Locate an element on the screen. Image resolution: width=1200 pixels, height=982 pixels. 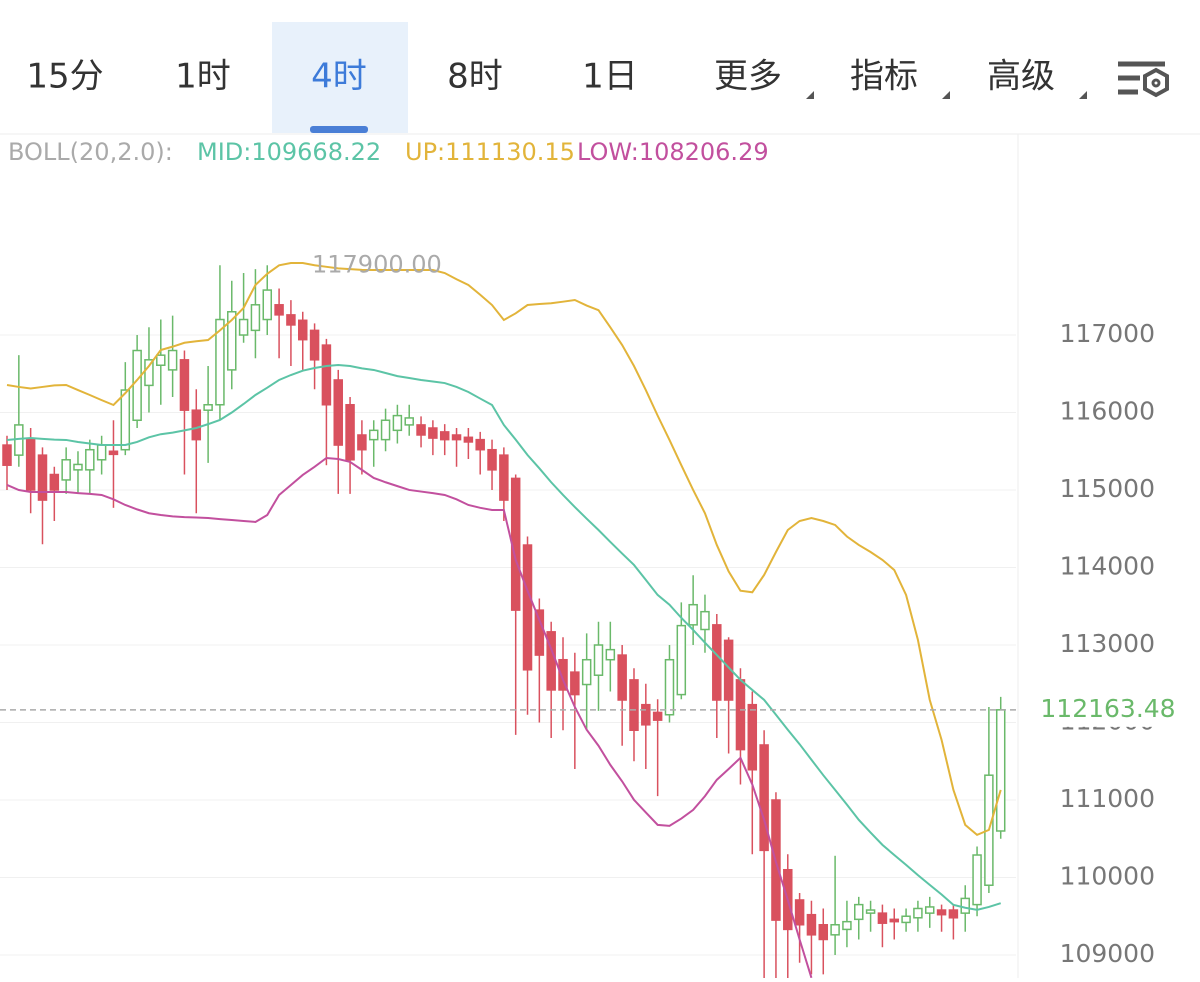
active-tab-bg is located at coordinates (340, 77).